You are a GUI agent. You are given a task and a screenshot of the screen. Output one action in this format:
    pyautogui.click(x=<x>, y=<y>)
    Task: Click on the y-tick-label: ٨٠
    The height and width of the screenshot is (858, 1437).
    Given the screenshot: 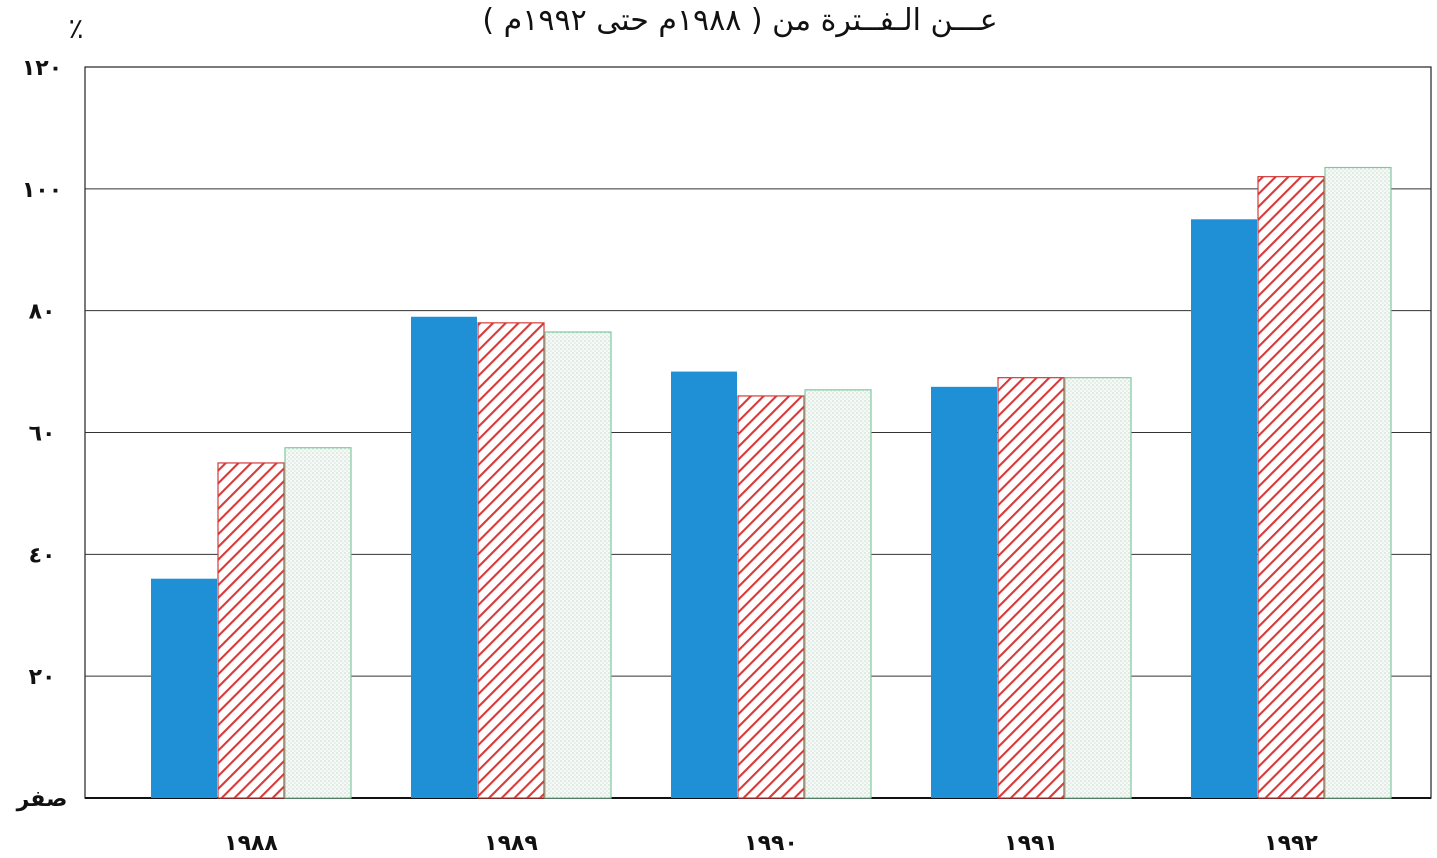 What is the action you would take?
    pyautogui.click(x=42, y=312)
    